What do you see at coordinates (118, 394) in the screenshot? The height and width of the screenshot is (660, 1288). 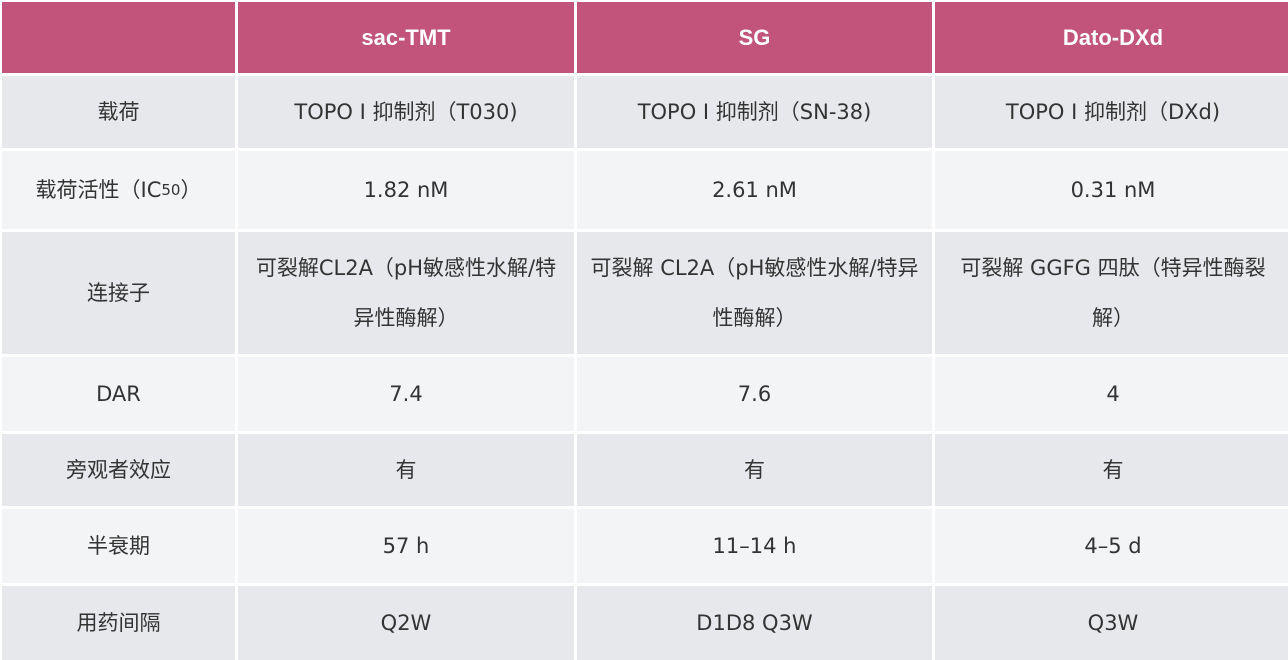 I see `row-label-dar: DAR` at bounding box center [118, 394].